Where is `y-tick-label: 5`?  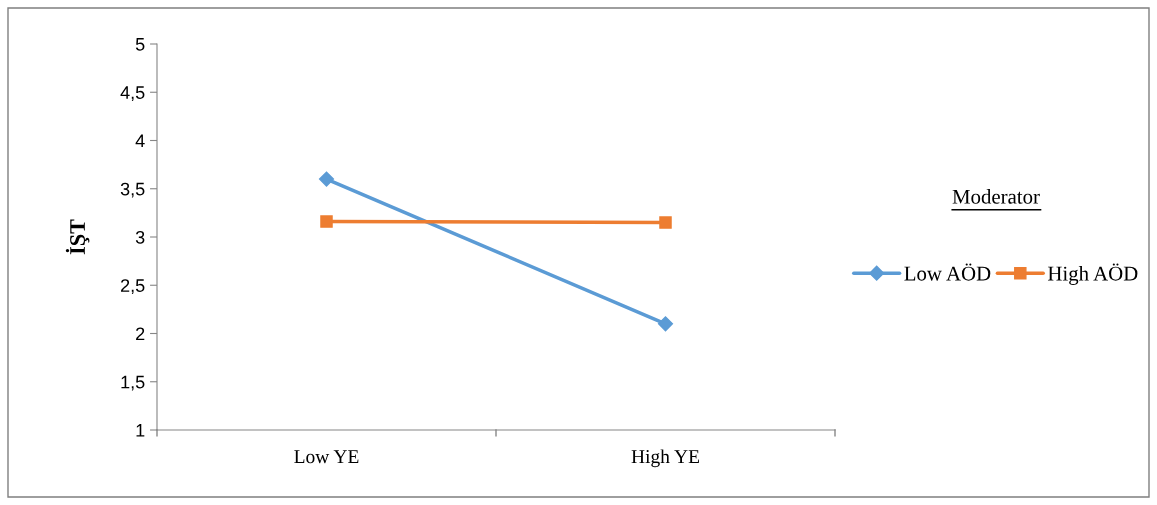 y-tick-label: 5 is located at coordinates (140, 44).